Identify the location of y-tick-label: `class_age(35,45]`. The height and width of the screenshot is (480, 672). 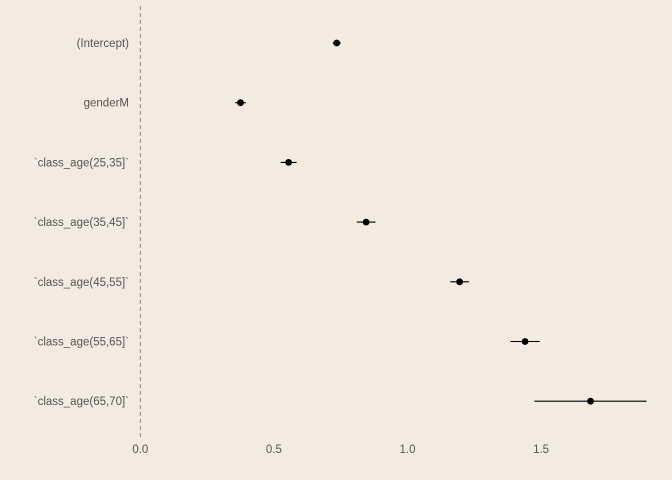
(81, 223).